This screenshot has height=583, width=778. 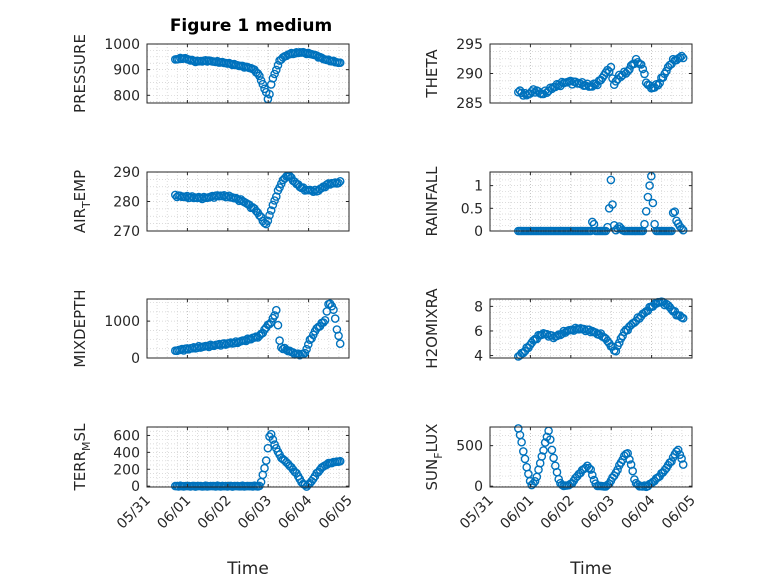 What do you see at coordinates (432, 328) in the screenshot?
I see `y-axis-label: H2OMIXRA` at bounding box center [432, 328].